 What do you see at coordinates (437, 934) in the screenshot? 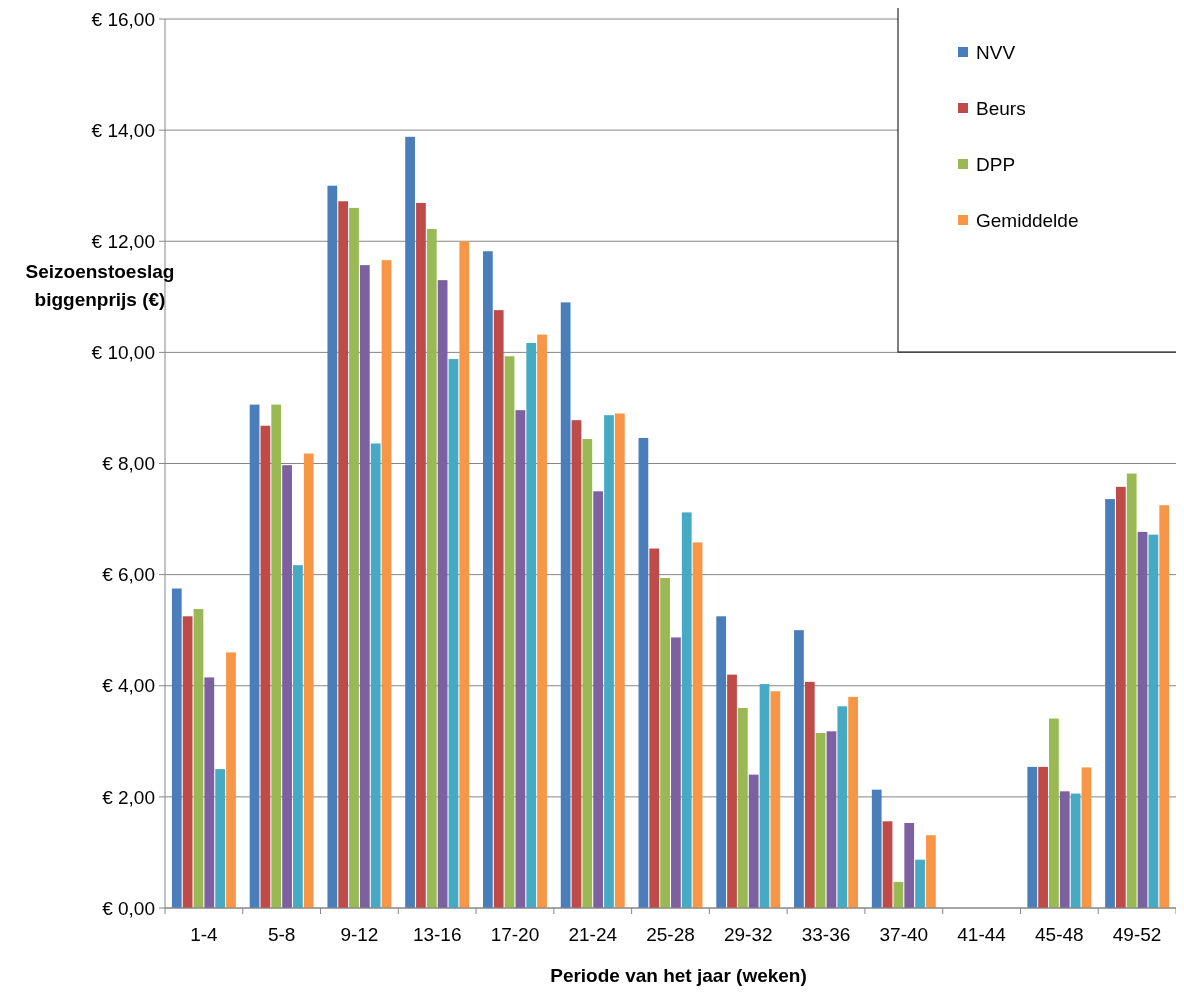
I see `x-tick-label: 13-16` at bounding box center [437, 934].